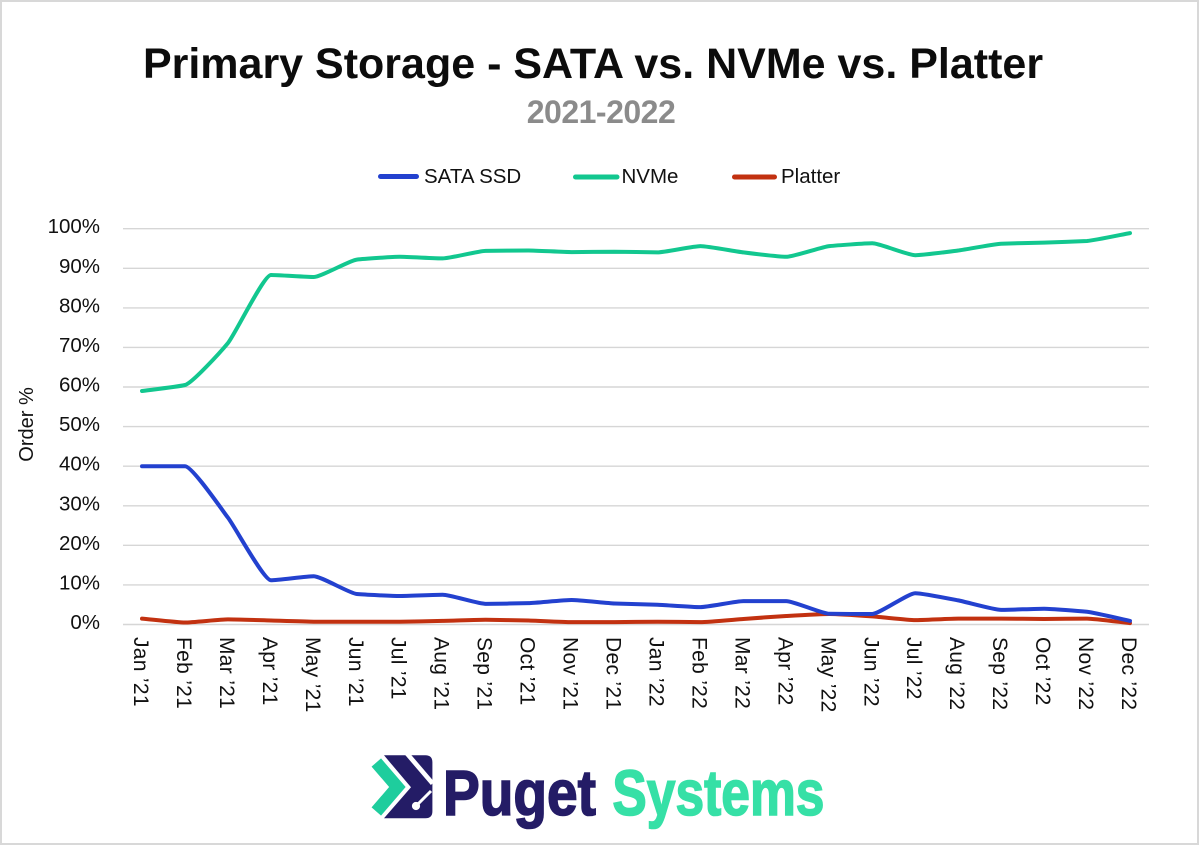  I want to click on svg-text: 2021-2022, so click(601, 112).